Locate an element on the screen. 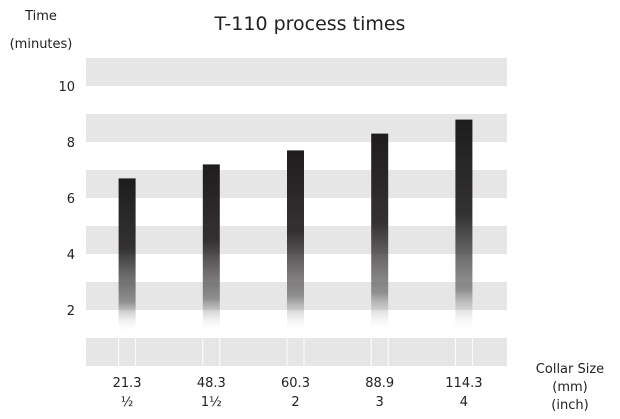 This screenshot has height=419, width=620. y-tick-labels: 2 4 6 8 10 is located at coordinates (66, 199).